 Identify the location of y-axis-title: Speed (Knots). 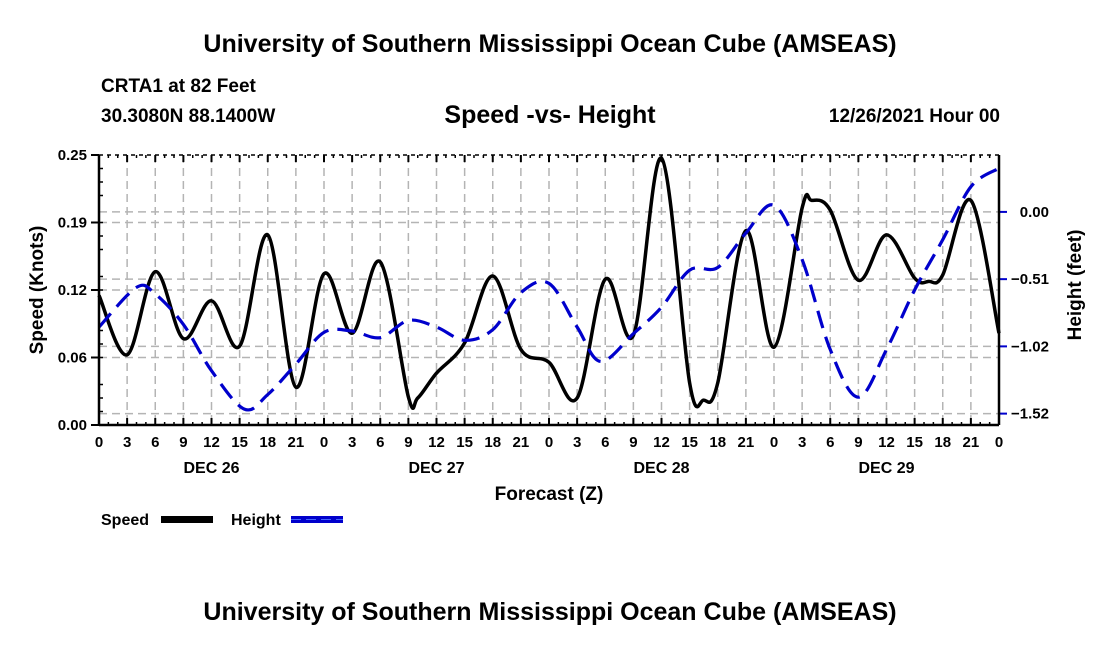
(37, 290).